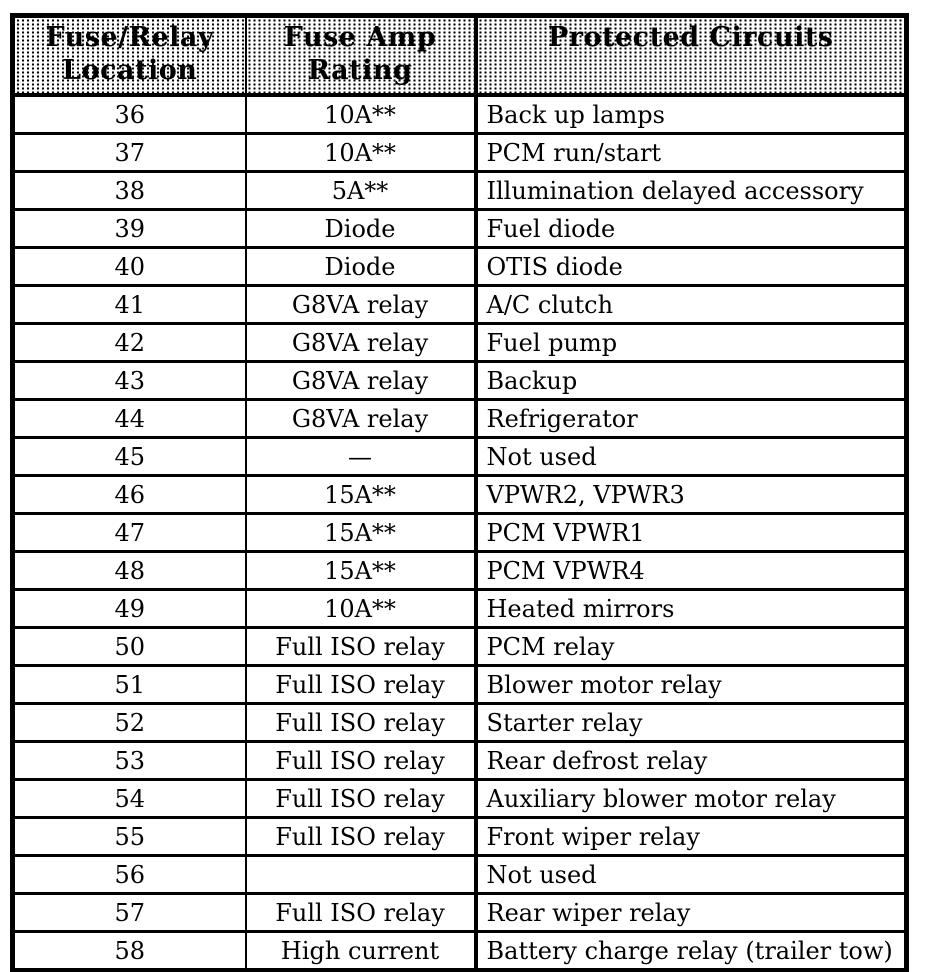 The width and height of the screenshot is (944, 972). What do you see at coordinates (129, 798) in the screenshot?
I see `fuse-location-cell: 54` at bounding box center [129, 798].